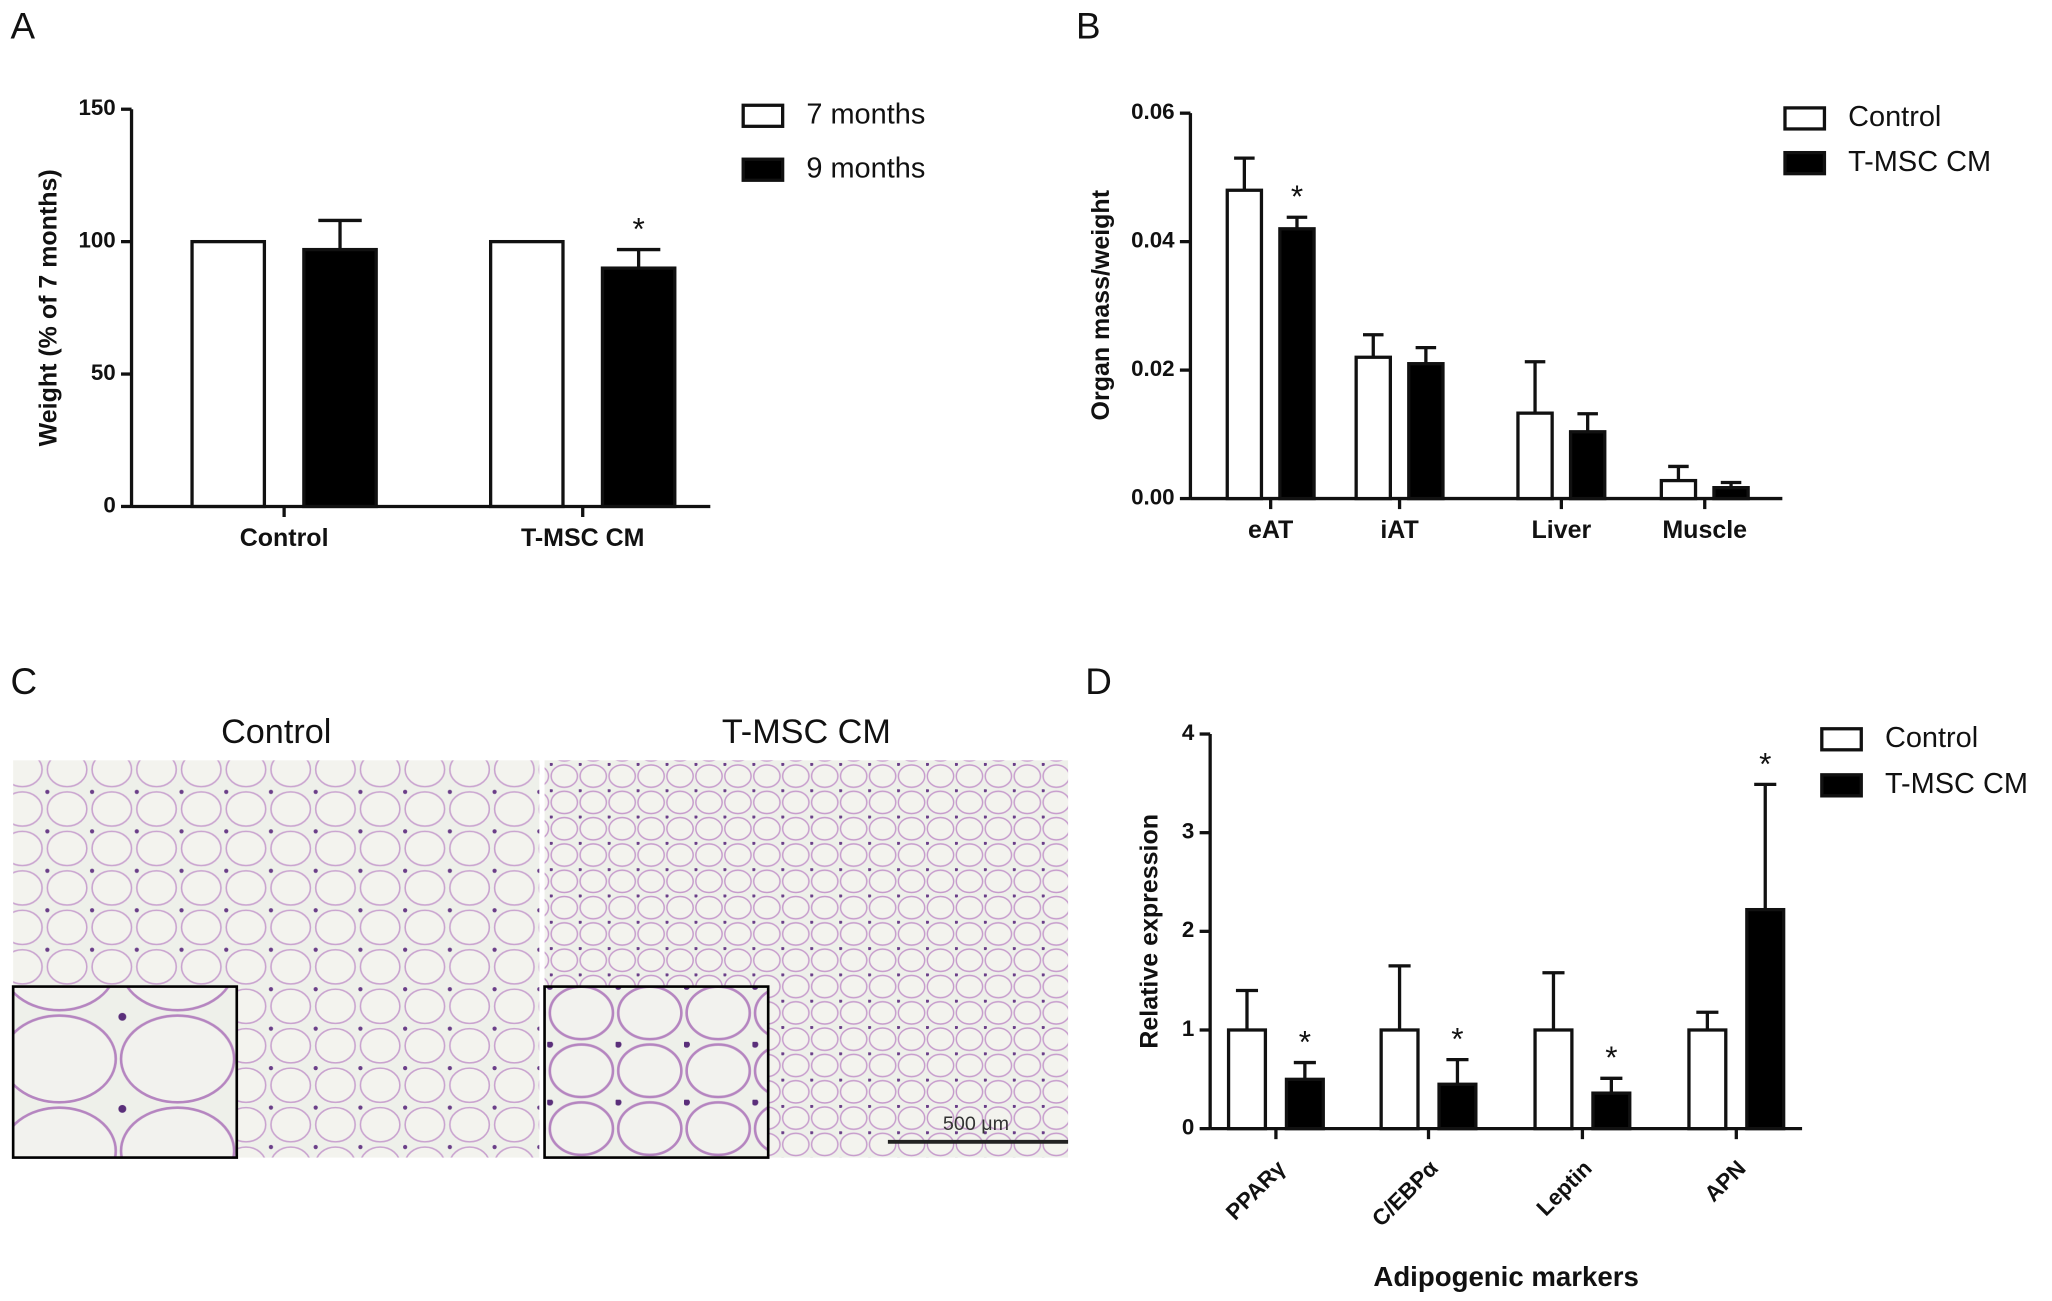 The width and height of the screenshot is (2052, 1301). I want to click on x-tick-label: APN, so click(1725, 1181).